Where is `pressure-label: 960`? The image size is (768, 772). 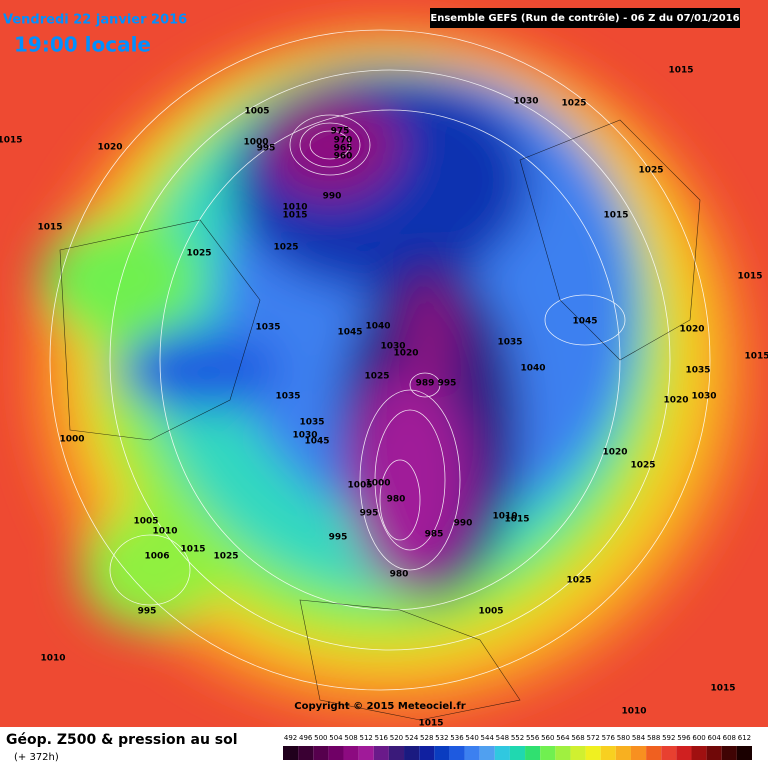
pressure-label: 960 is located at coordinates (343, 157).